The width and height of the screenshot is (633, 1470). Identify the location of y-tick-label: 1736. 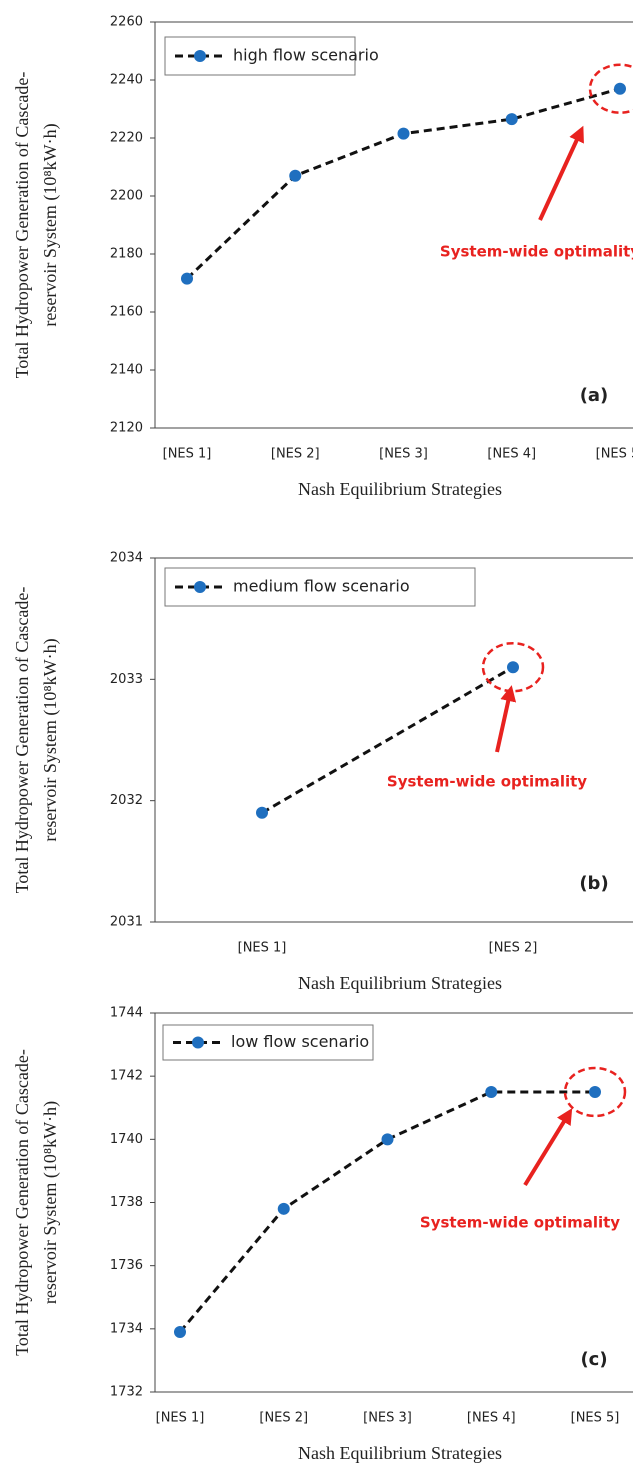
(126, 1265).